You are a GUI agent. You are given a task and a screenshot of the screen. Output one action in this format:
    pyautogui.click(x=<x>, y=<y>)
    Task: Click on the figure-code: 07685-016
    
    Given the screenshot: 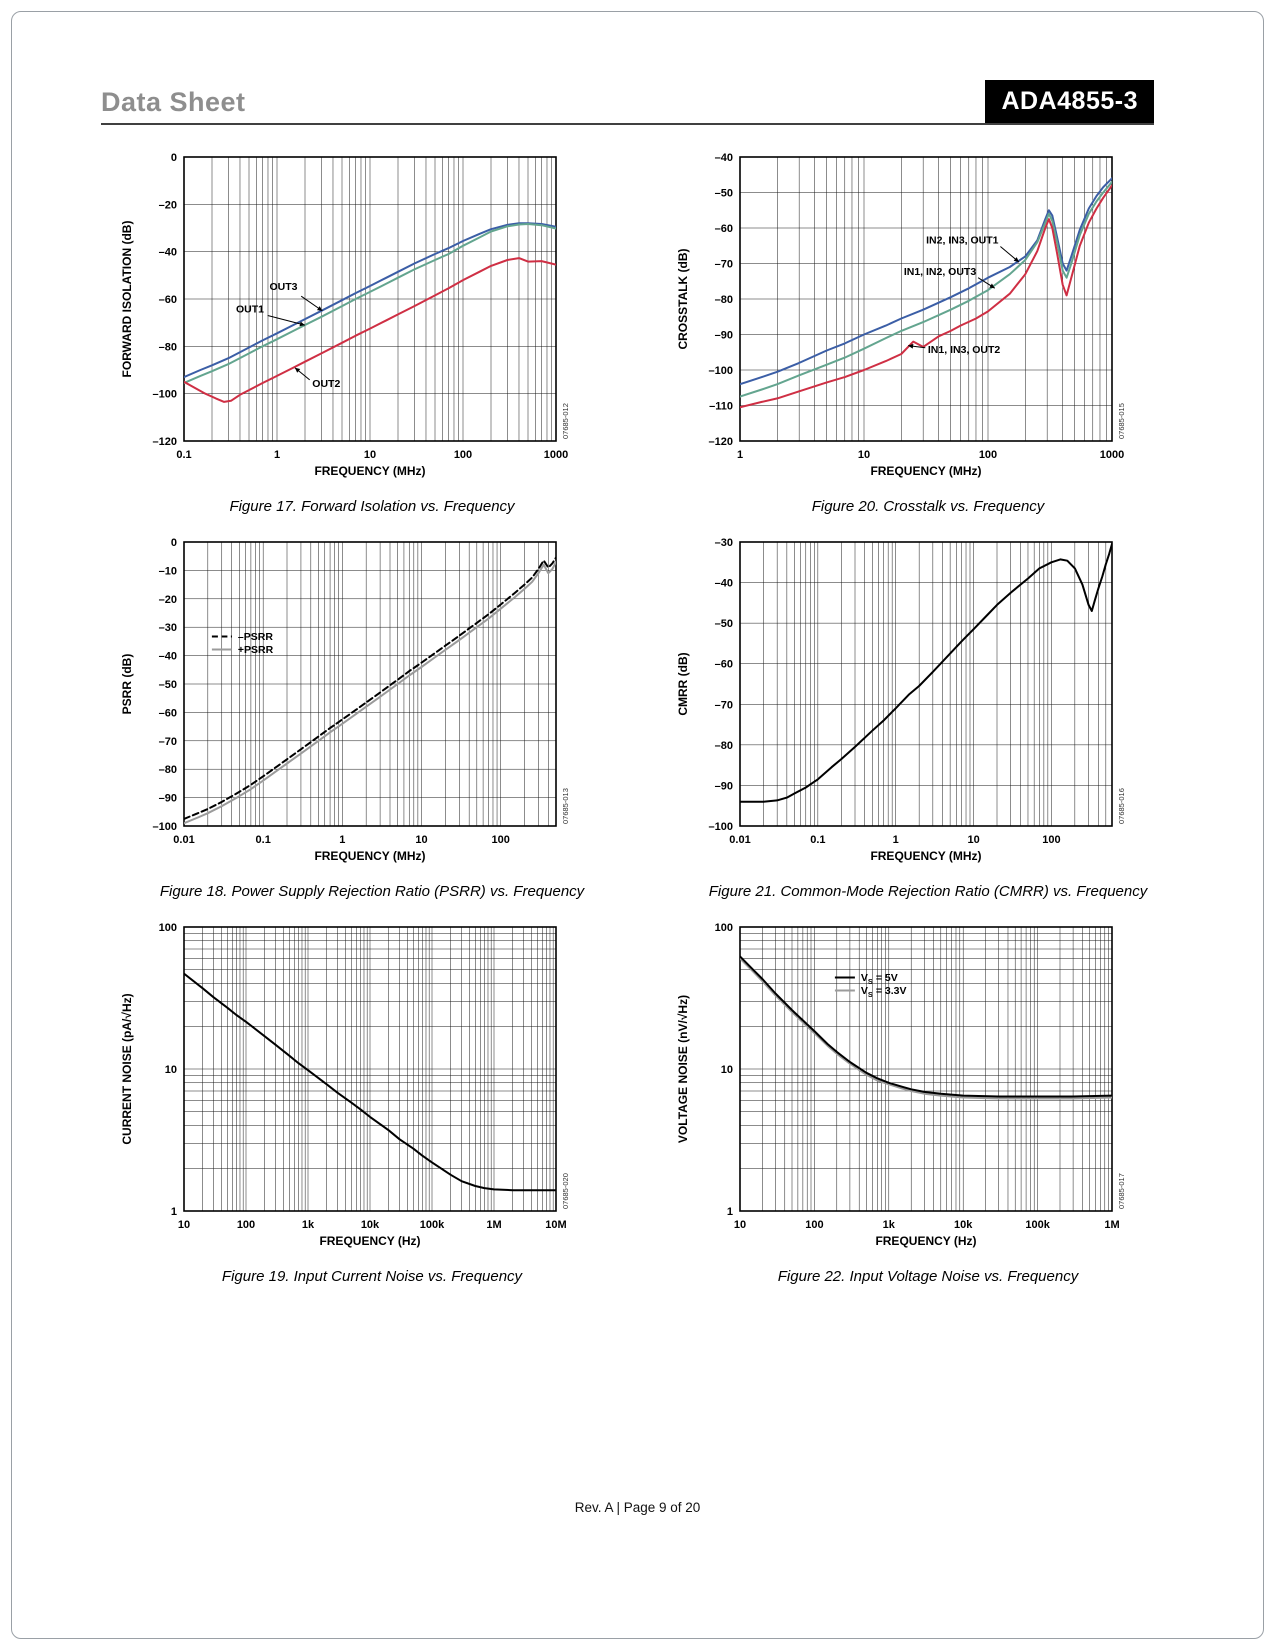 What is the action you would take?
    pyautogui.click(x=1121, y=806)
    